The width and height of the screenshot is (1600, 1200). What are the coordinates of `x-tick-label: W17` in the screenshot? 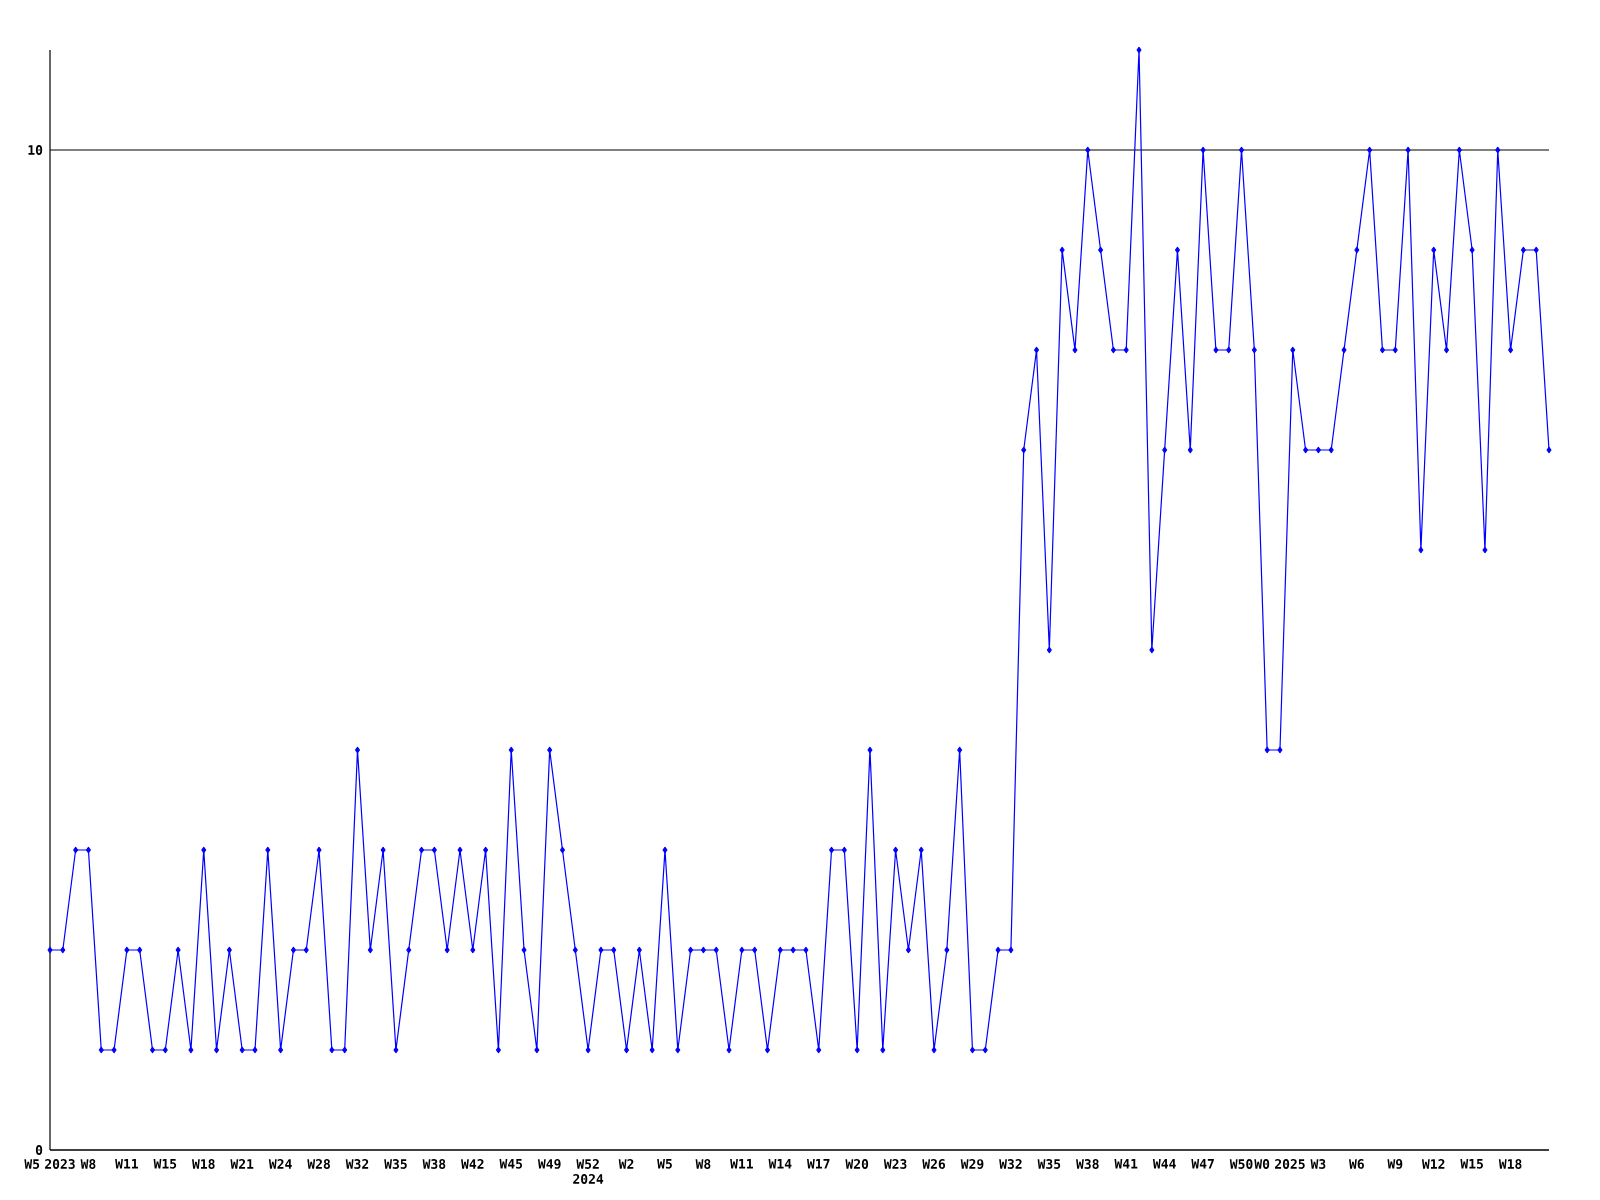 It's located at (818, 1164).